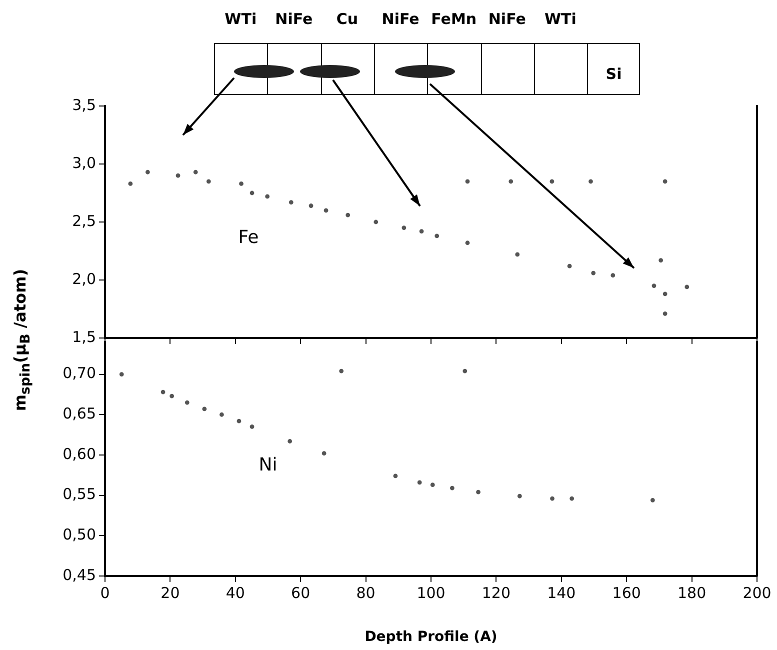  I want to click on y-tick-label: 0,65, so click(79, 413).